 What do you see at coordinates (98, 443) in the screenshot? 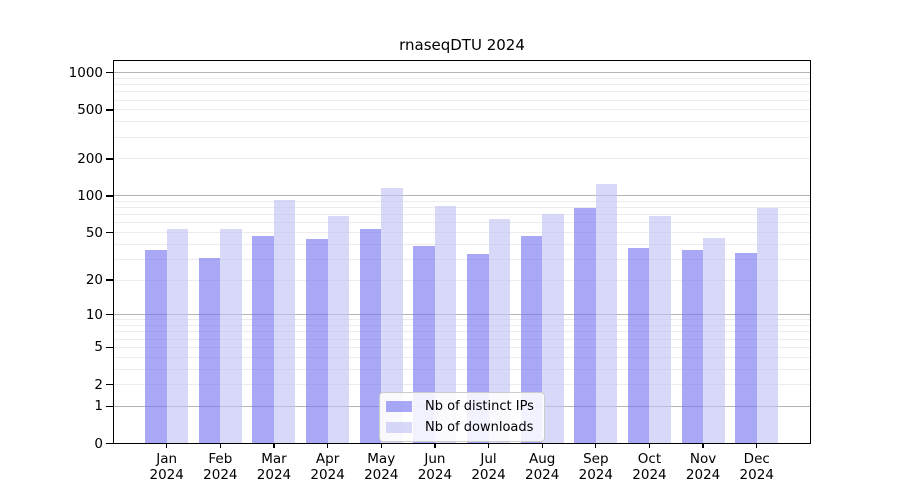
I see `y-tick-label: 0` at bounding box center [98, 443].